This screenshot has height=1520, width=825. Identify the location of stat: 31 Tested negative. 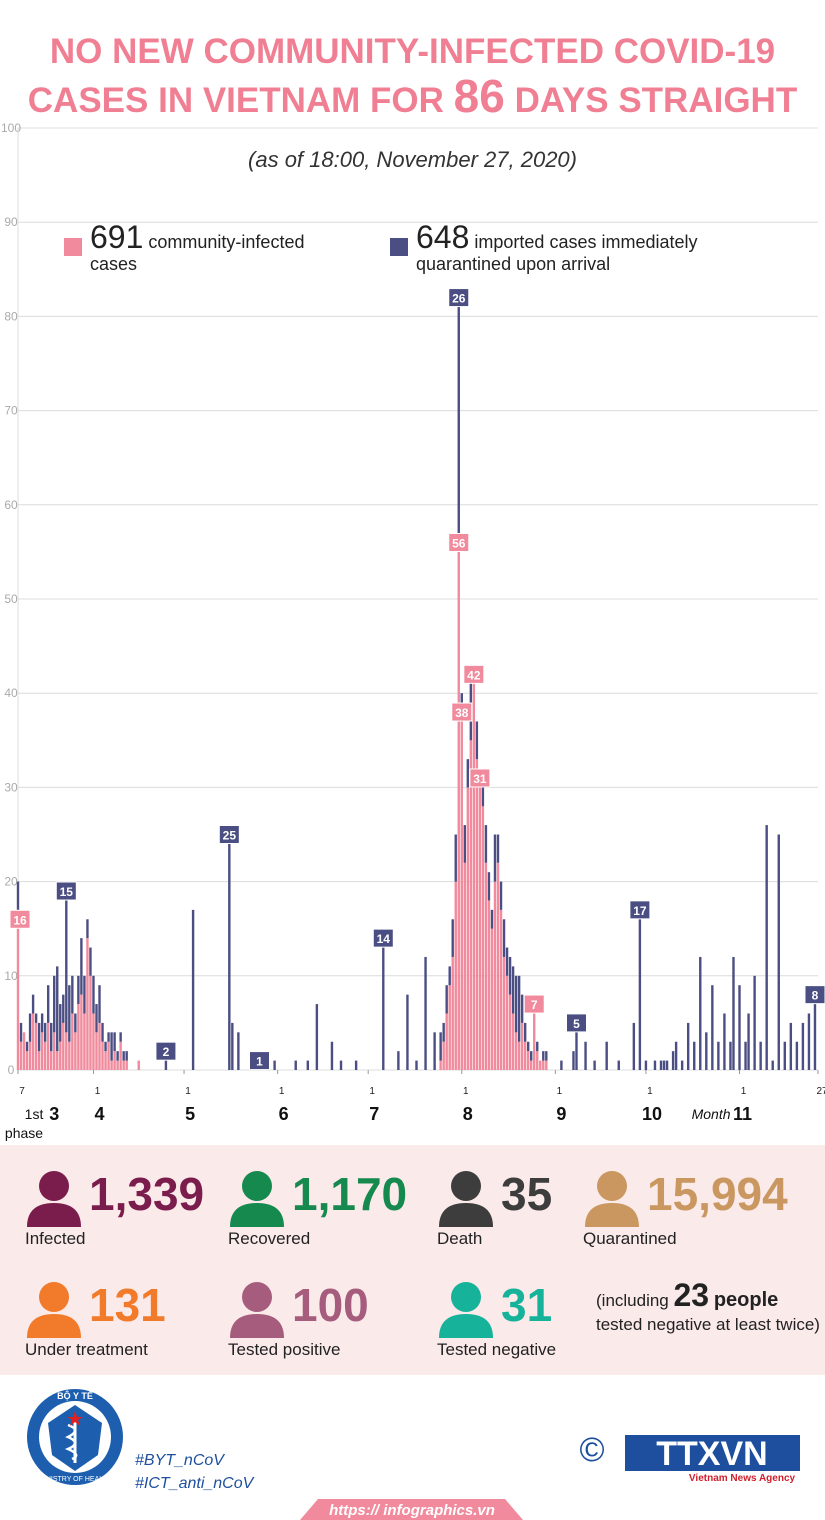
(537, 1323).